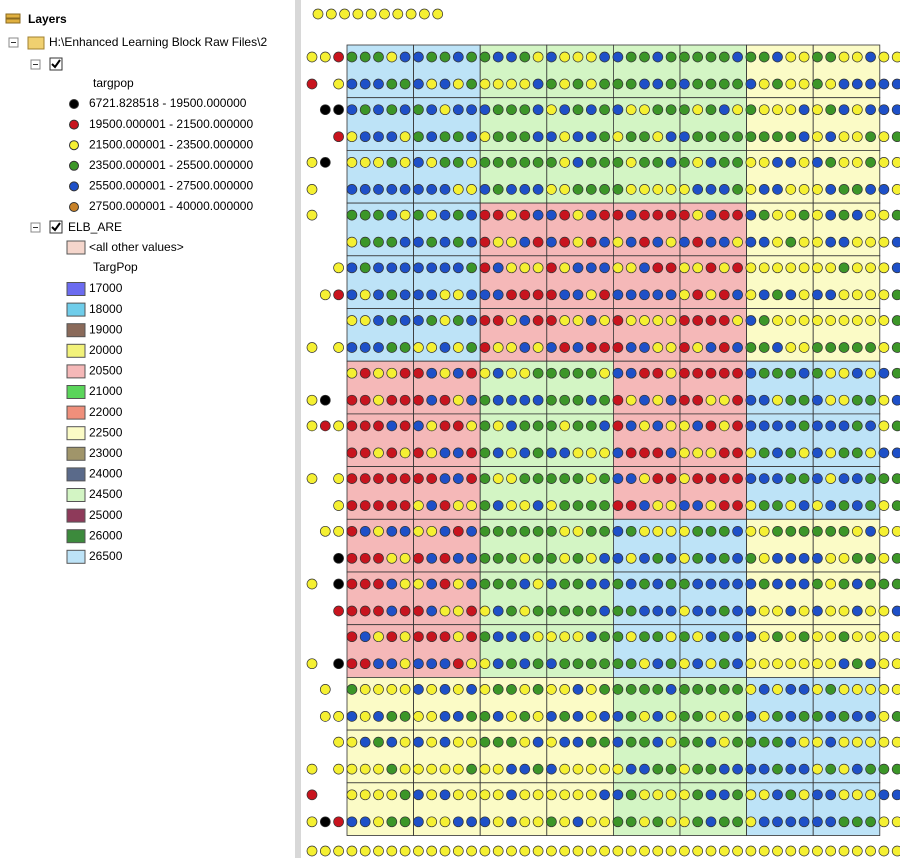  I want to click on legend-label: 26000, so click(106, 535).